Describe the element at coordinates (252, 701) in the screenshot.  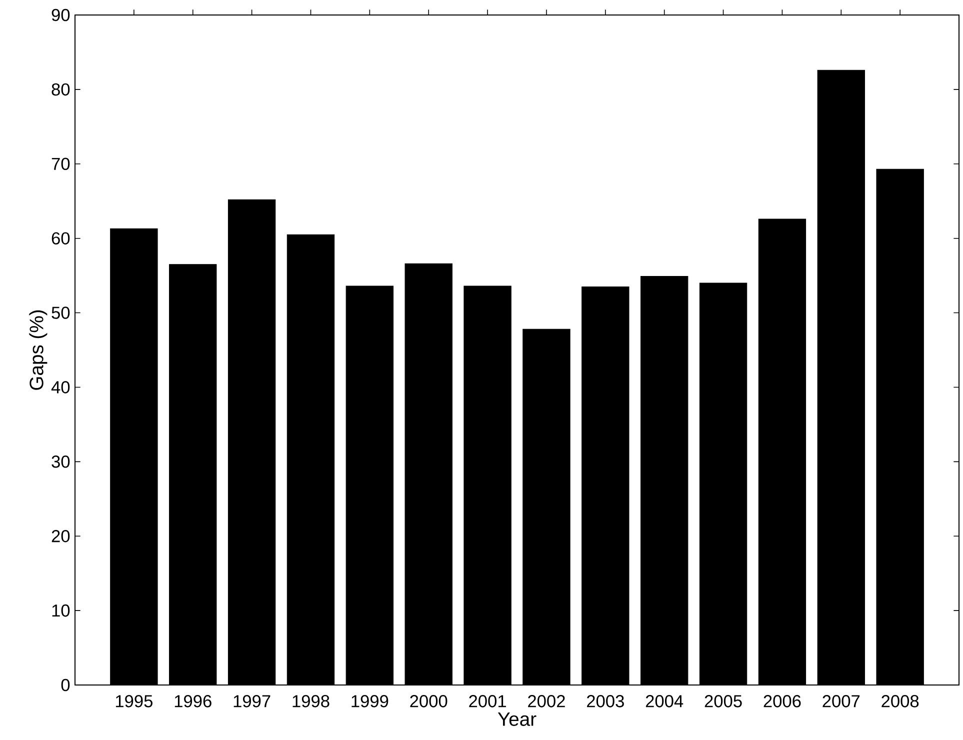
I see `x-tick-label: 1997` at that location.